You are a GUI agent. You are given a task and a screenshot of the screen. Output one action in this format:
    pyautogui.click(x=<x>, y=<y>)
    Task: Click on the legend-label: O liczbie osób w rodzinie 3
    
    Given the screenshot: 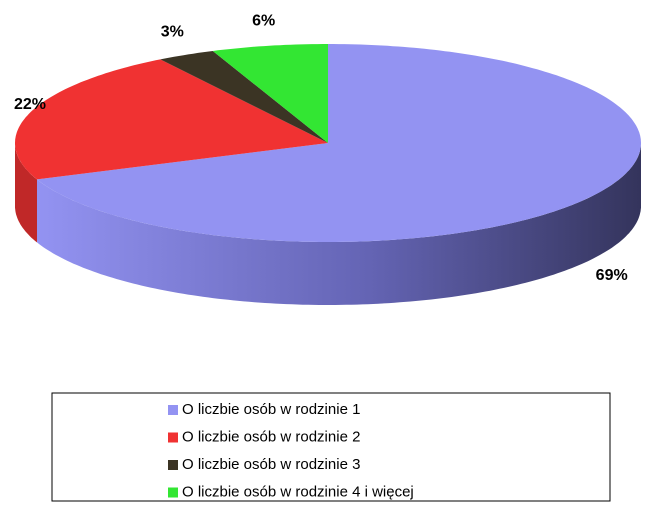 What is the action you would take?
    pyautogui.click(x=271, y=464)
    